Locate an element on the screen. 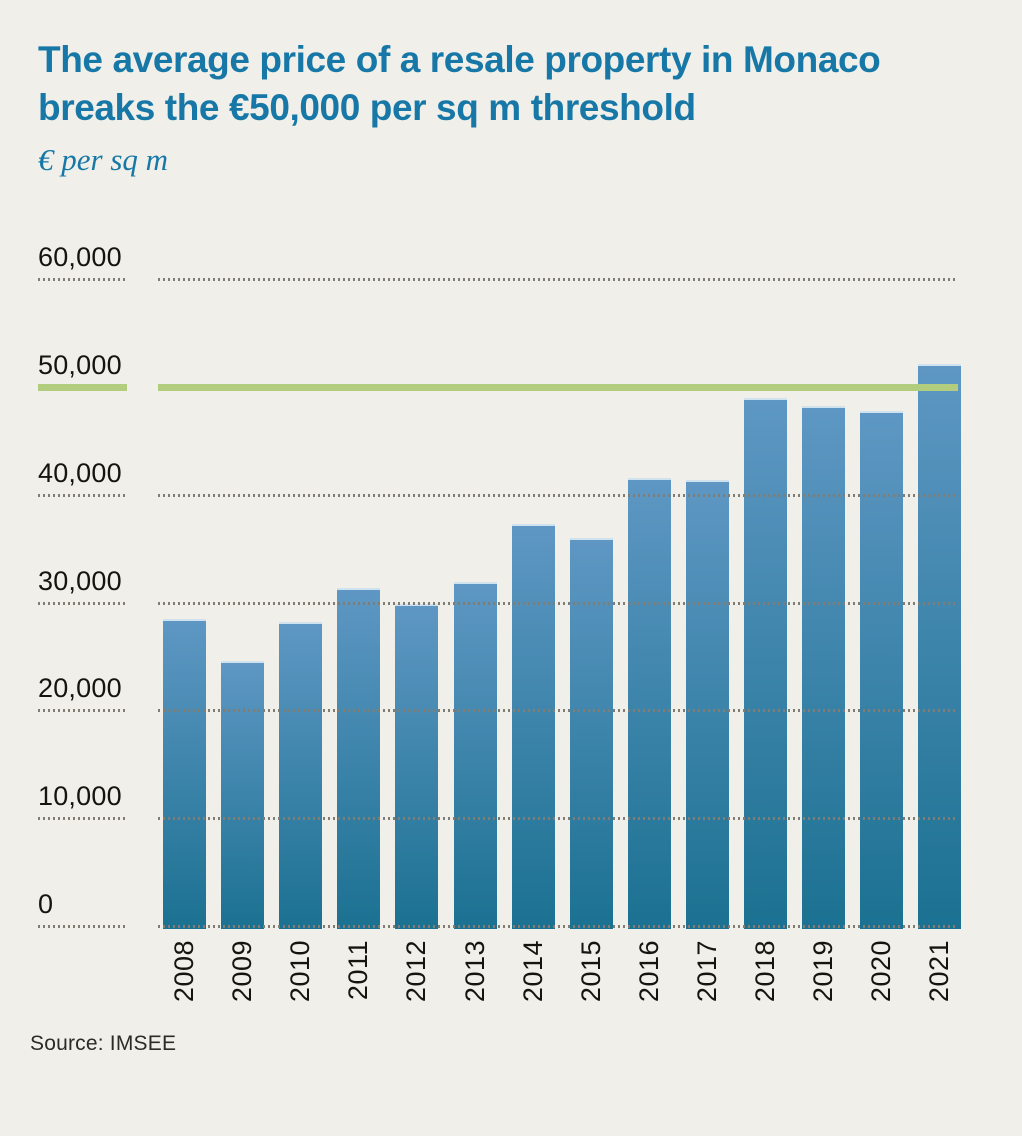 The height and width of the screenshot is (1136, 1022). y-tick-label: 40,000 is located at coordinates (80, 473).